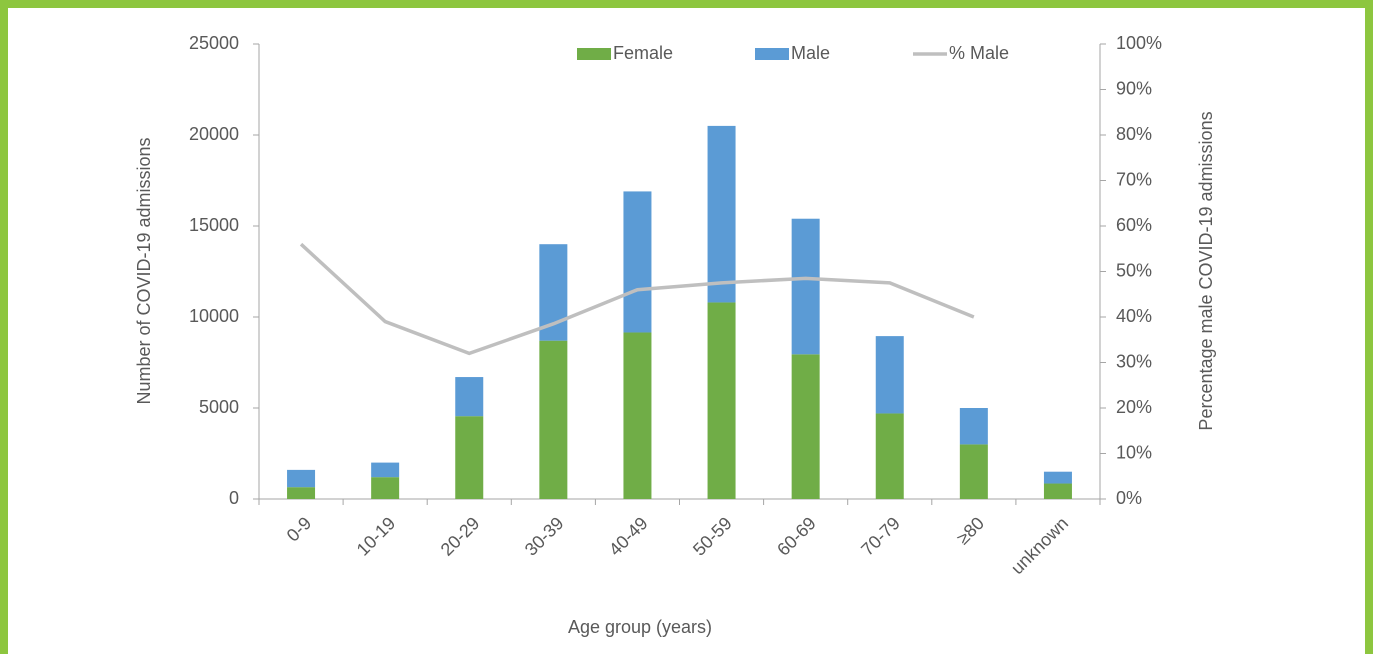 Image resolution: width=1373 pixels, height=654 pixels. Describe the element at coordinates (214, 134) in the screenshot. I see `y-tick-label: 20000` at that location.